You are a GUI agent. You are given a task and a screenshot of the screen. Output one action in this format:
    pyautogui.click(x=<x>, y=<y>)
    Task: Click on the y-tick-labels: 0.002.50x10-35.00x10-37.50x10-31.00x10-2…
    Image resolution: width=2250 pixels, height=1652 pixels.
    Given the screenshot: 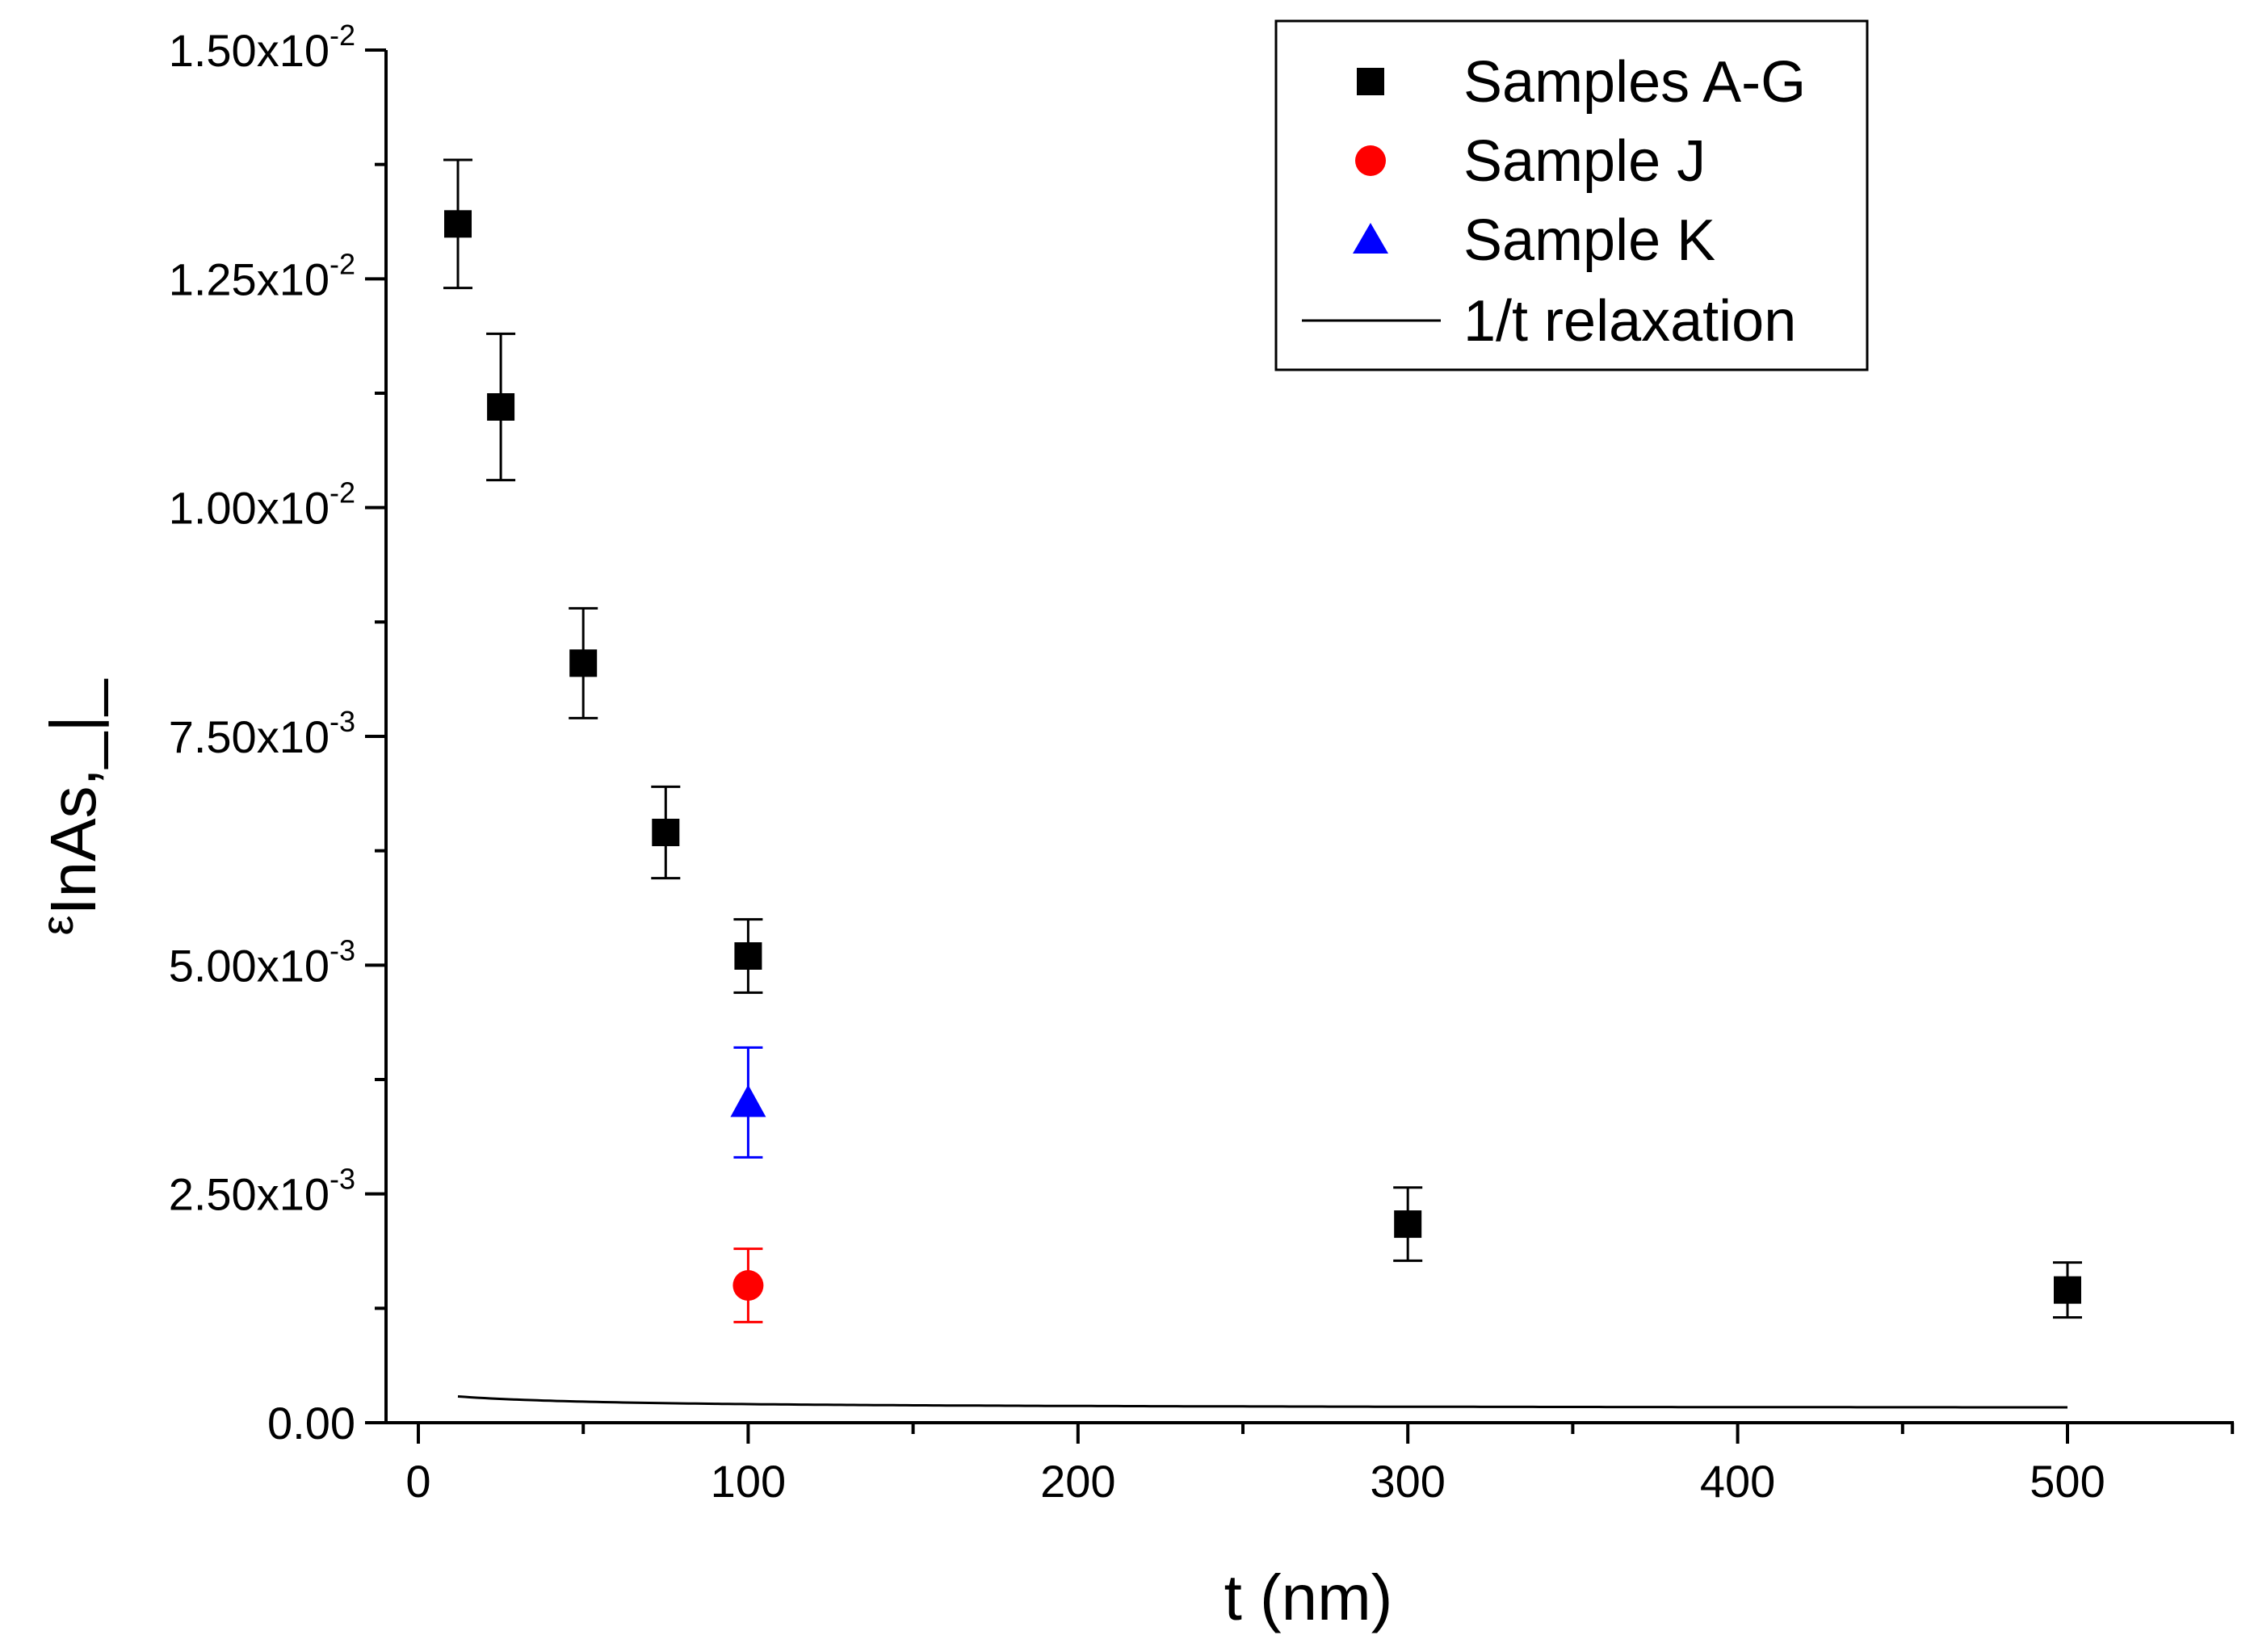 What is the action you would take?
    pyautogui.click(x=262, y=734)
    